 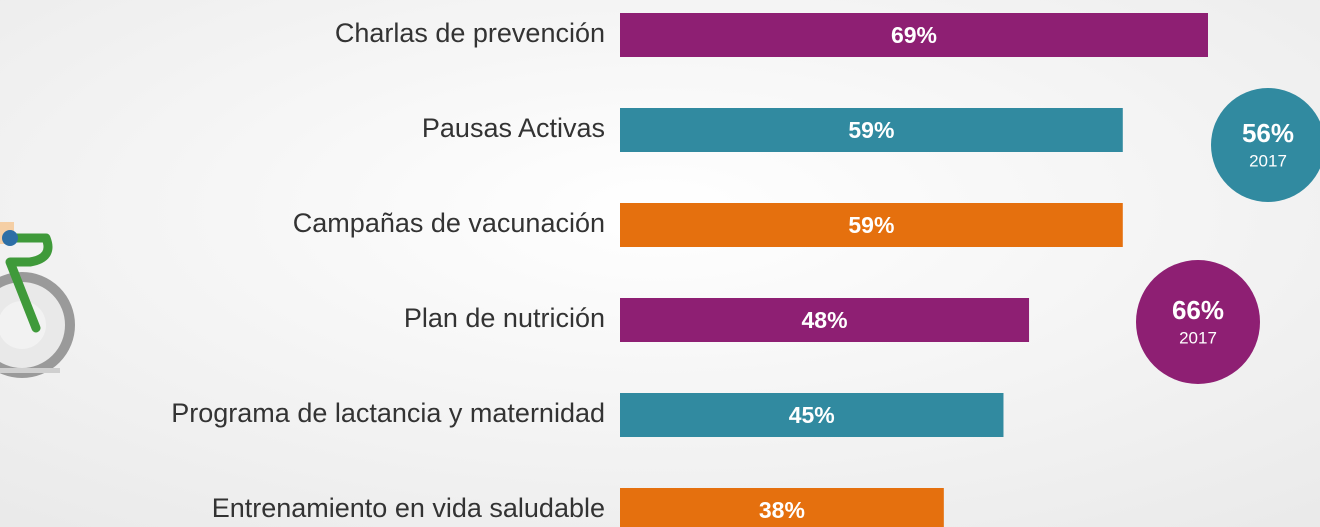 I want to click on category-label: Entrenamiento en vida saludable, so click(x=408, y=508).